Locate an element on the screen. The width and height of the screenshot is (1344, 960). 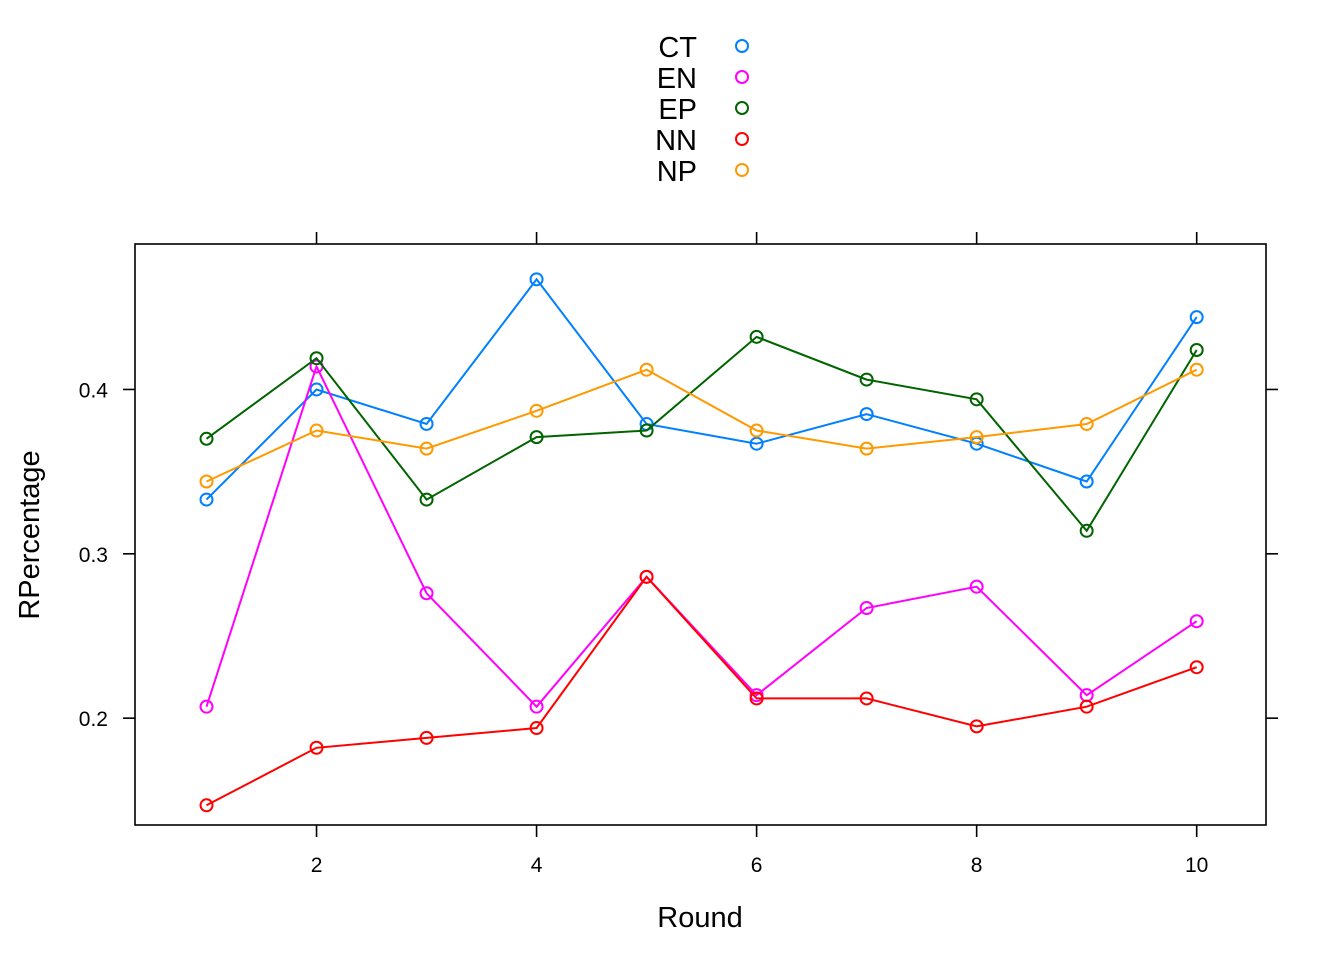
series-np is located at coordinates (701, 425).